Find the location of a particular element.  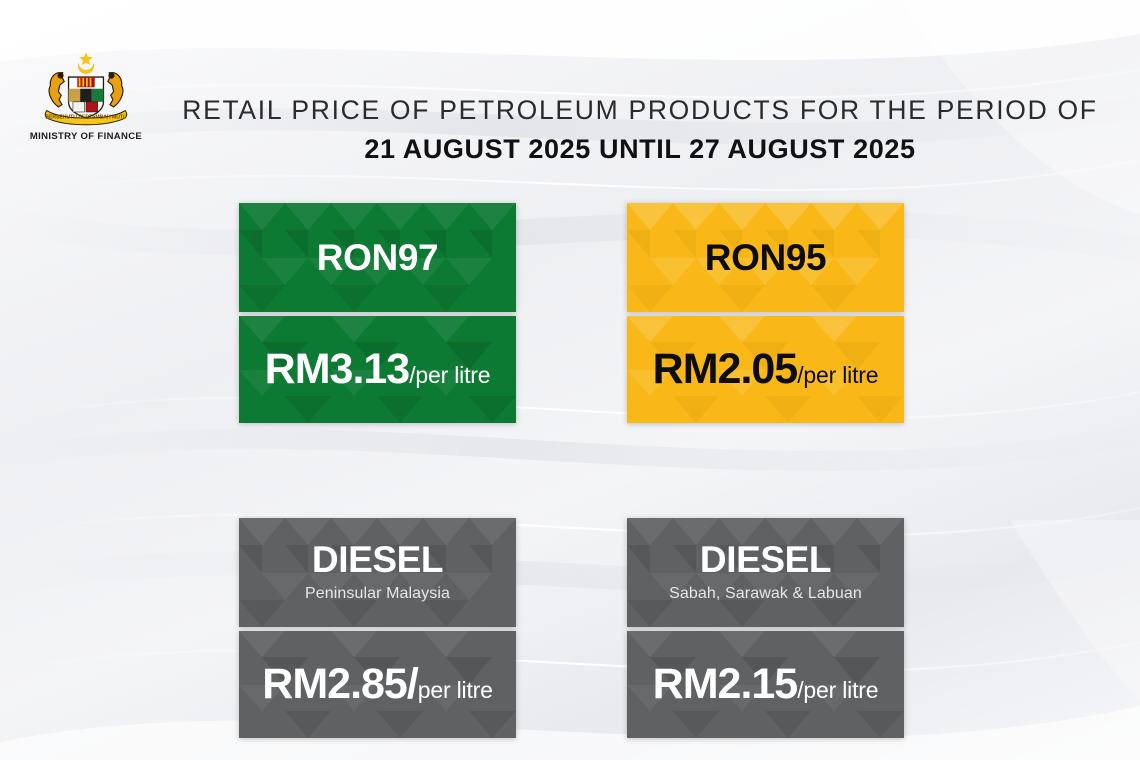

product-name: RON97 is located at coordinates (377, 257).